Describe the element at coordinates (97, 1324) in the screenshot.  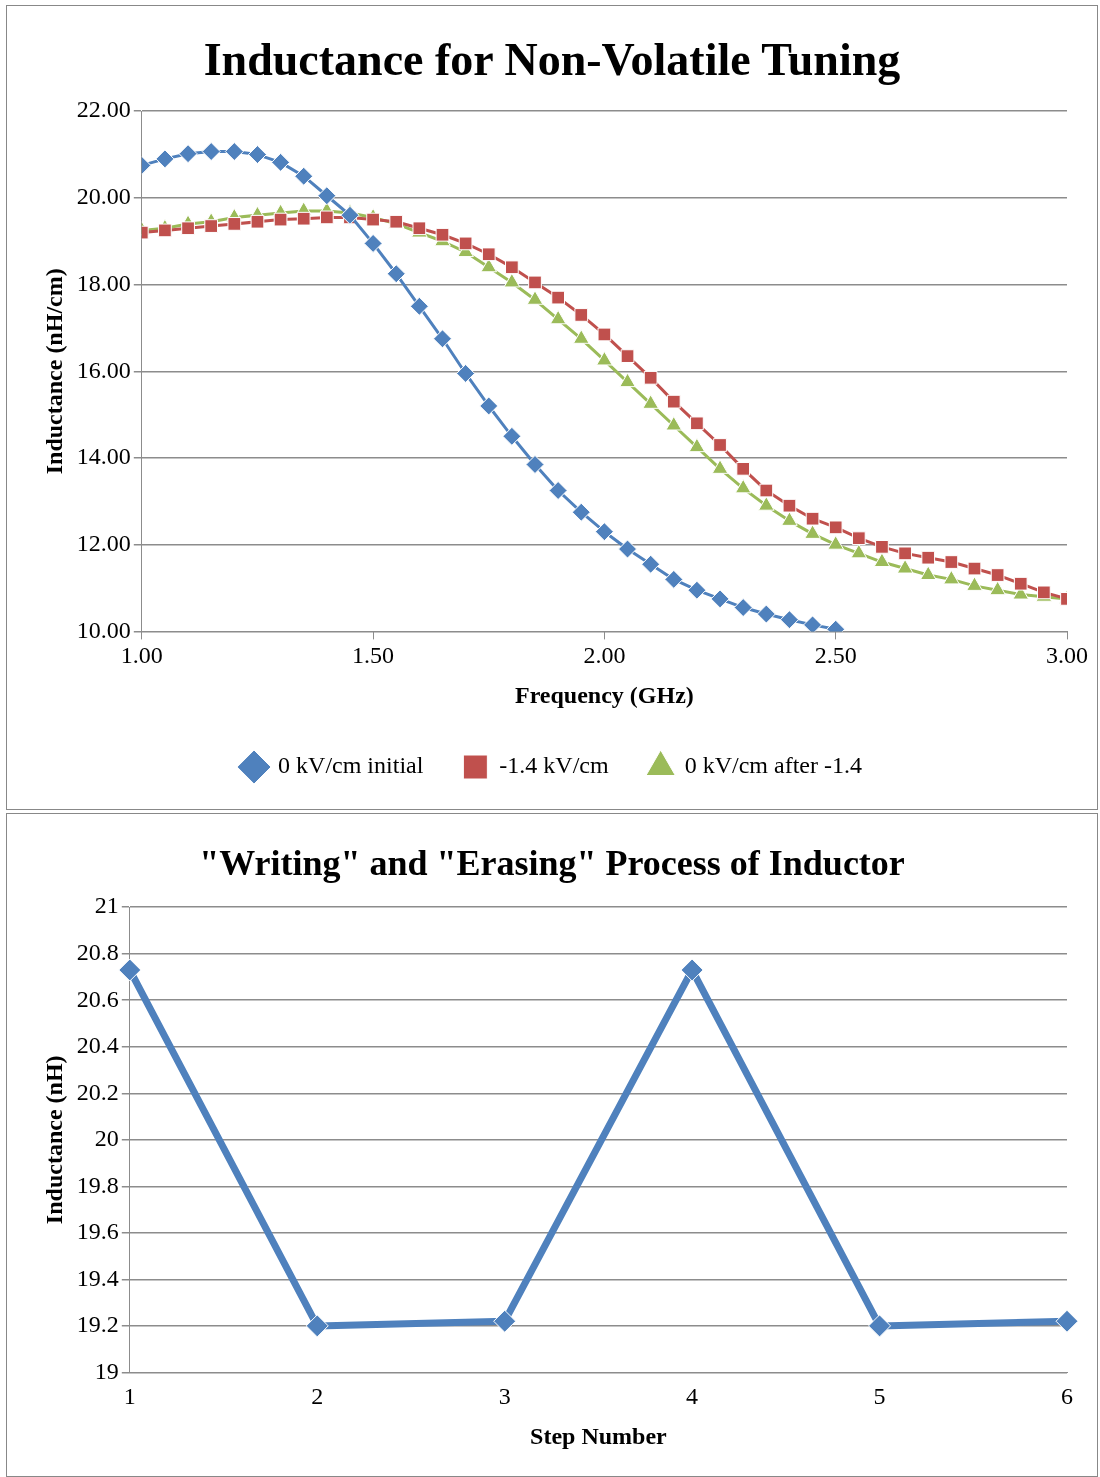
I see `y-tick-label: 19.2` at that location.